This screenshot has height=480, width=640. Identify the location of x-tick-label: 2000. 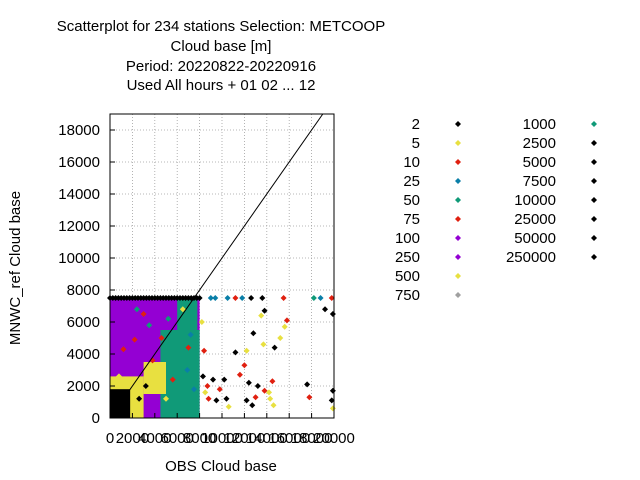
(132, 438).